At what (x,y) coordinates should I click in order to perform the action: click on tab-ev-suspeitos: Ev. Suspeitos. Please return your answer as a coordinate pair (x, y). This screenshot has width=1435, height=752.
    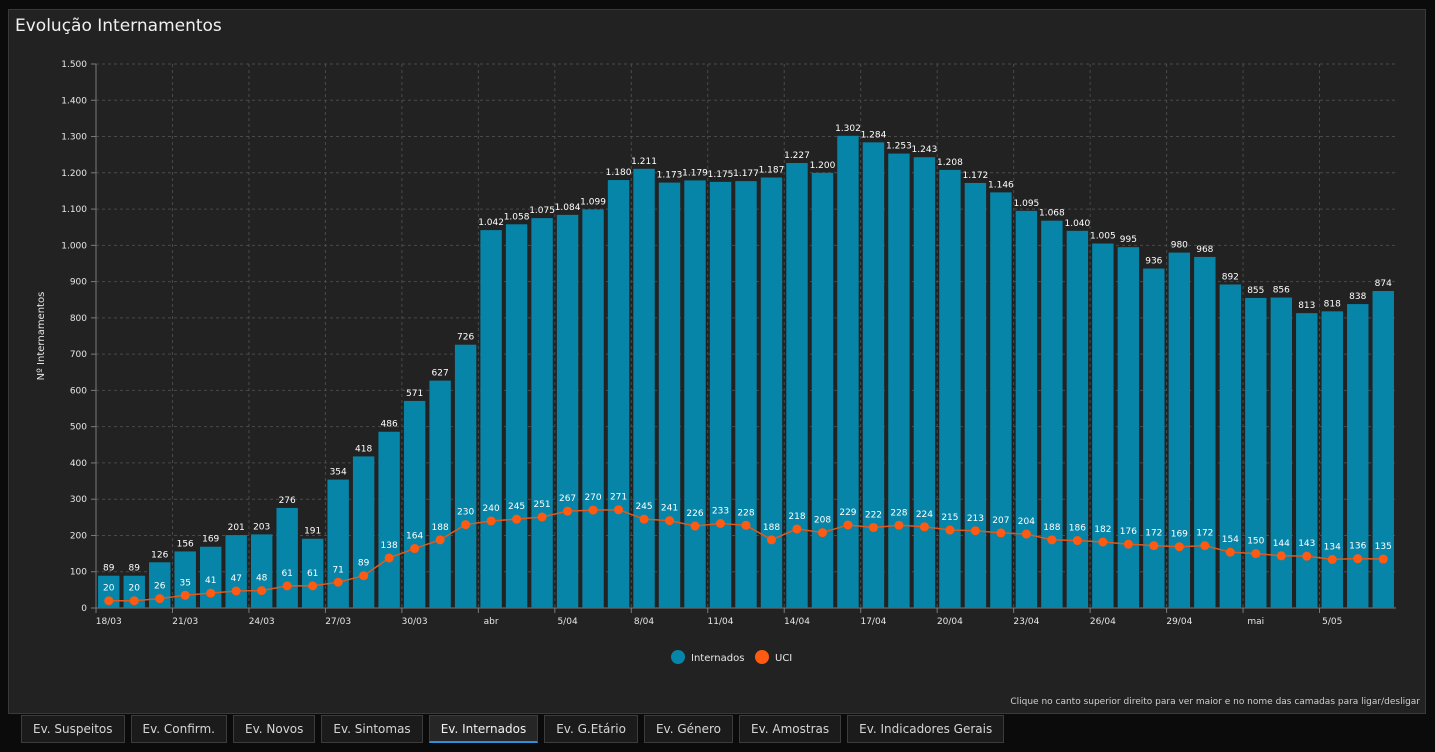
    Looking at the image, I should click on (73, 729).